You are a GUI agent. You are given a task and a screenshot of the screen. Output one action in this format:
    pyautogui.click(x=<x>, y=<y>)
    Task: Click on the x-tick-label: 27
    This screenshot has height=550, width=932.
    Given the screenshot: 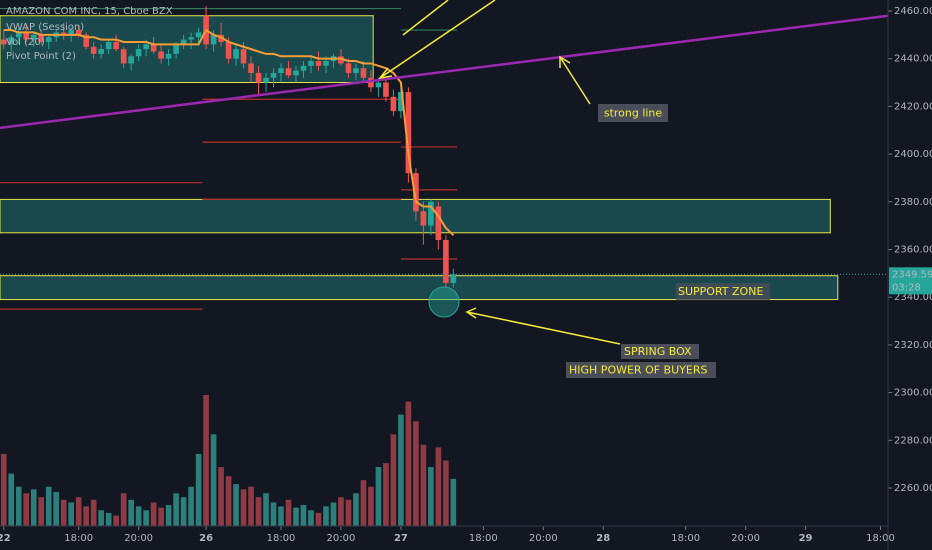 What is the action you would take?
    pyautogui.click(x=401, y=538)
    